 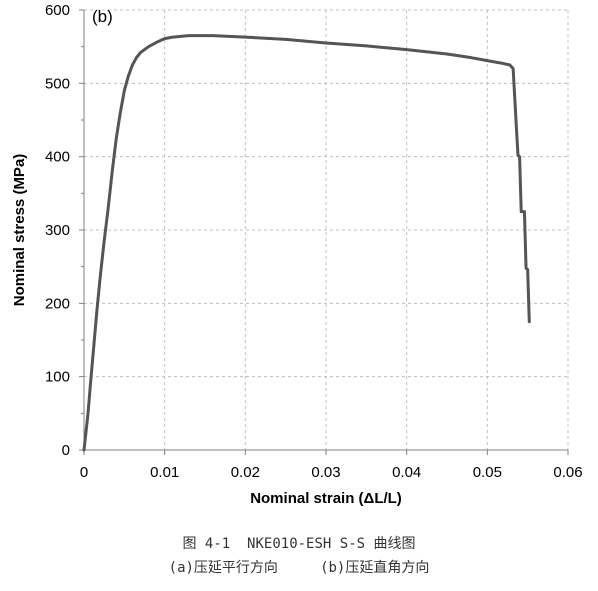 I want to click on panel-label: (b), so click(x=102, y=16).